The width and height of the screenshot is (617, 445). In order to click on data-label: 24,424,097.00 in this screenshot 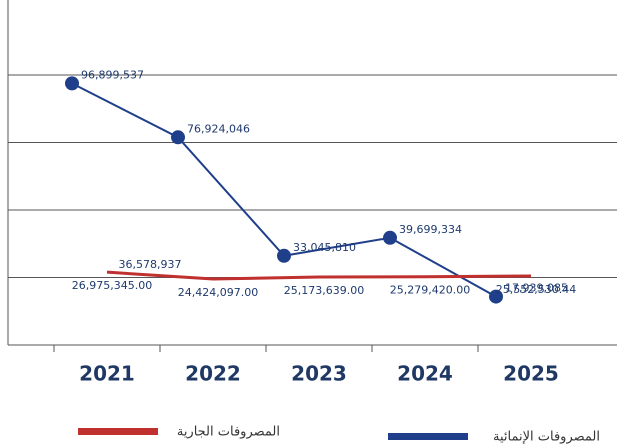, I will do `click(218, 292)`.